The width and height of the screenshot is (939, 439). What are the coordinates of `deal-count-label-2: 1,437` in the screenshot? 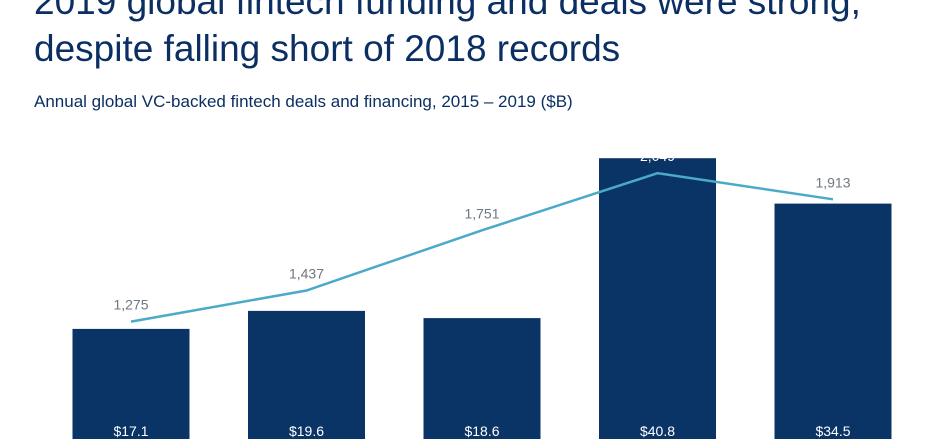 It's located at (306, 274).